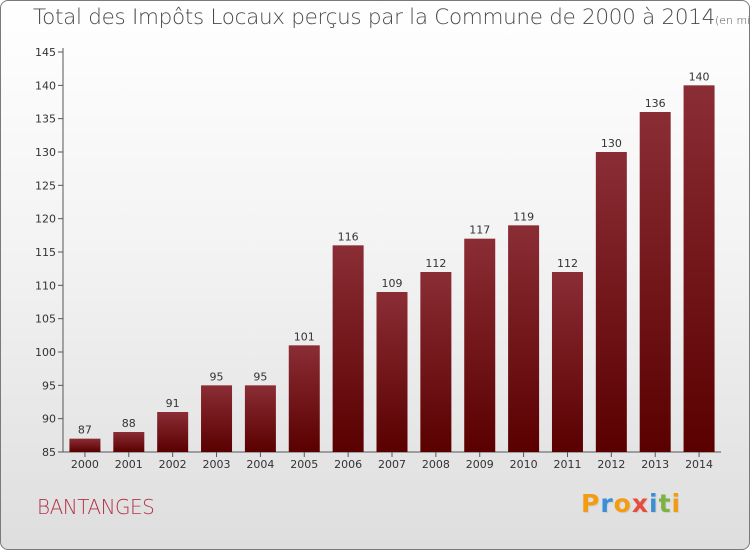  What do you see at coordinates (523, 216) in the screenshot?
I see `data-label: 119` at bounding box center [523, 216].